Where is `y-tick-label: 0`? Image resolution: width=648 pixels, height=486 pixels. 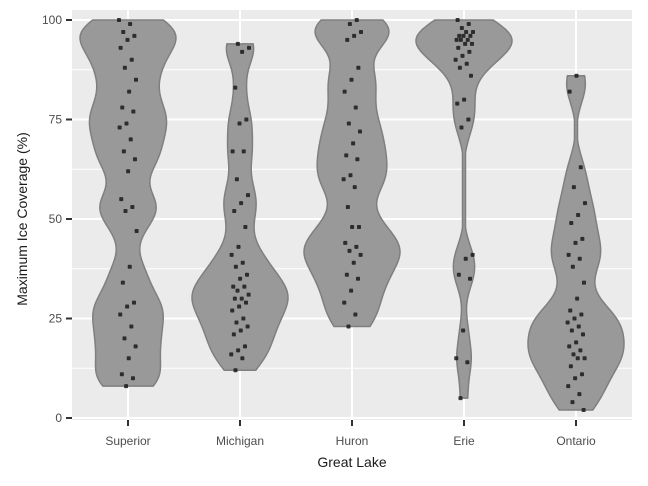
y-tick-label: 0 is located at coordinates (58, 418).